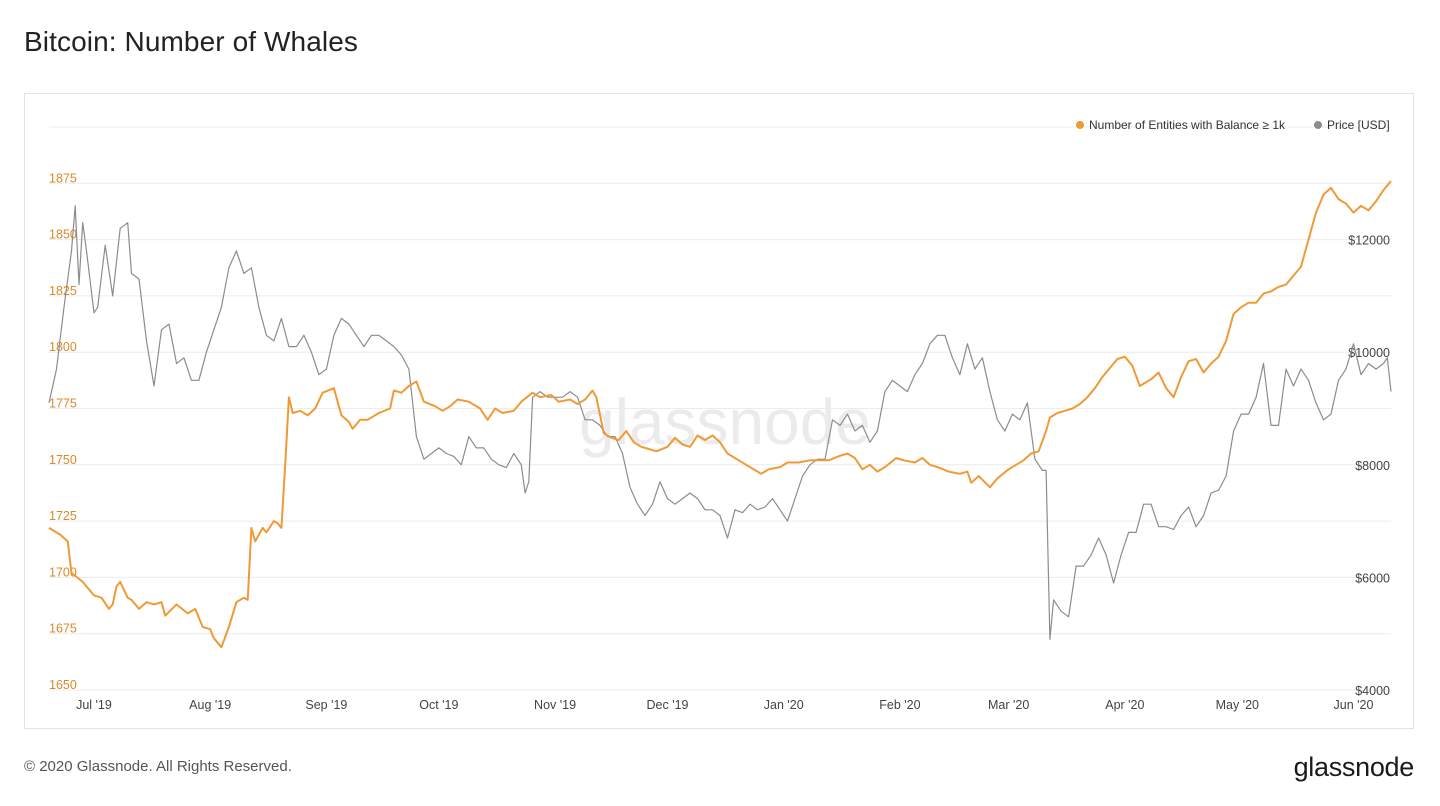 The height and width of the screenshot is (806, 1440). I want to click on x-tick-label: Jan '20, so click(784, 705).